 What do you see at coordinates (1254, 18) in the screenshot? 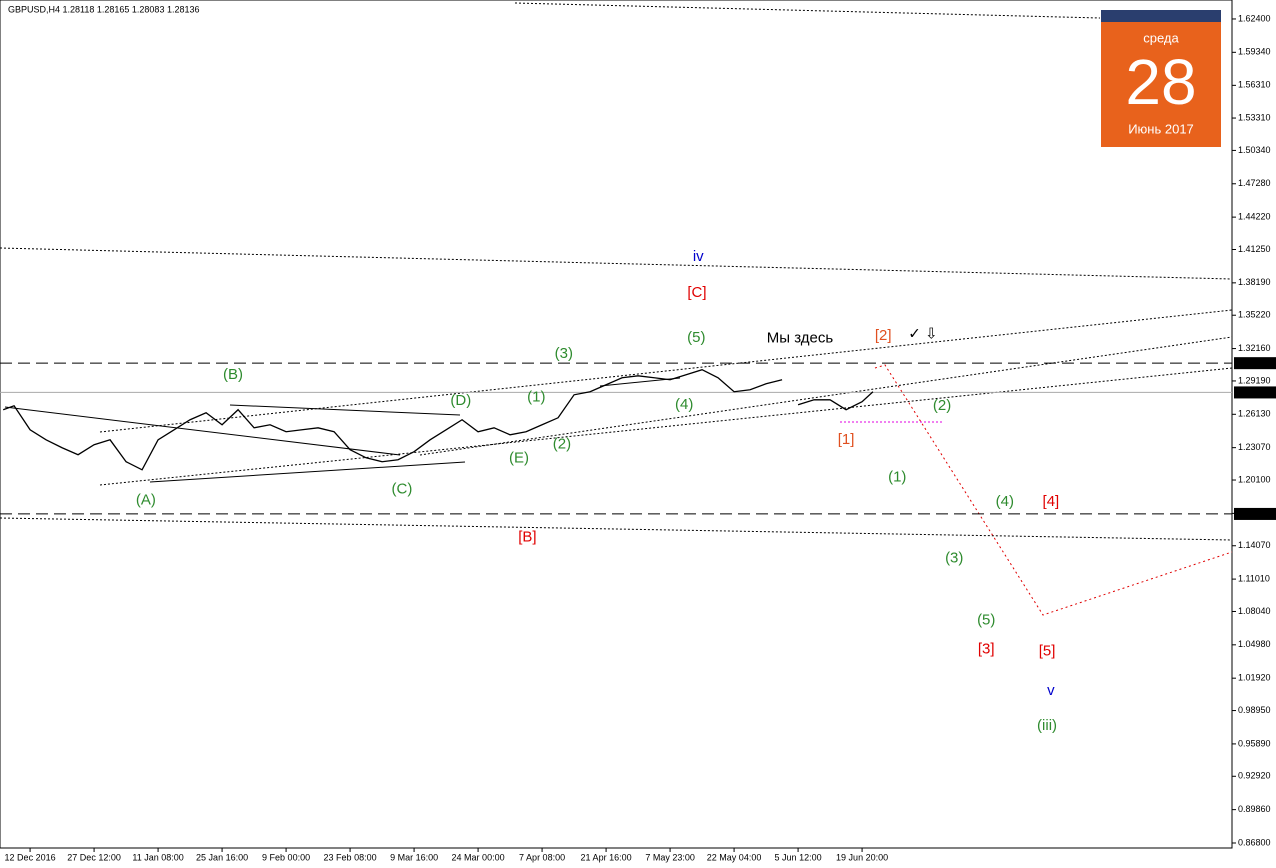
I see `y-tick-label: 1.62400` at bounding box center [1254, 18].